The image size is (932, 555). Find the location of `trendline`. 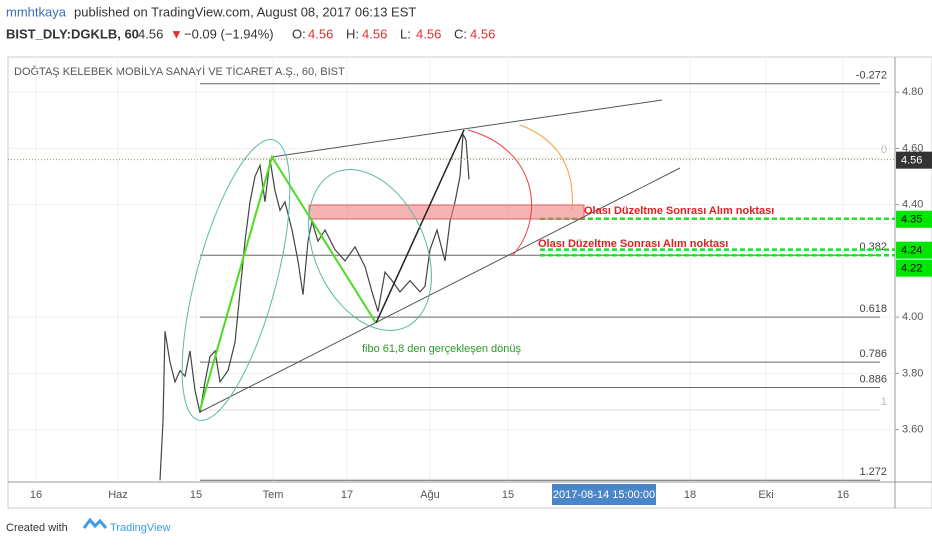

trendline is located at coordinates (467, 128).